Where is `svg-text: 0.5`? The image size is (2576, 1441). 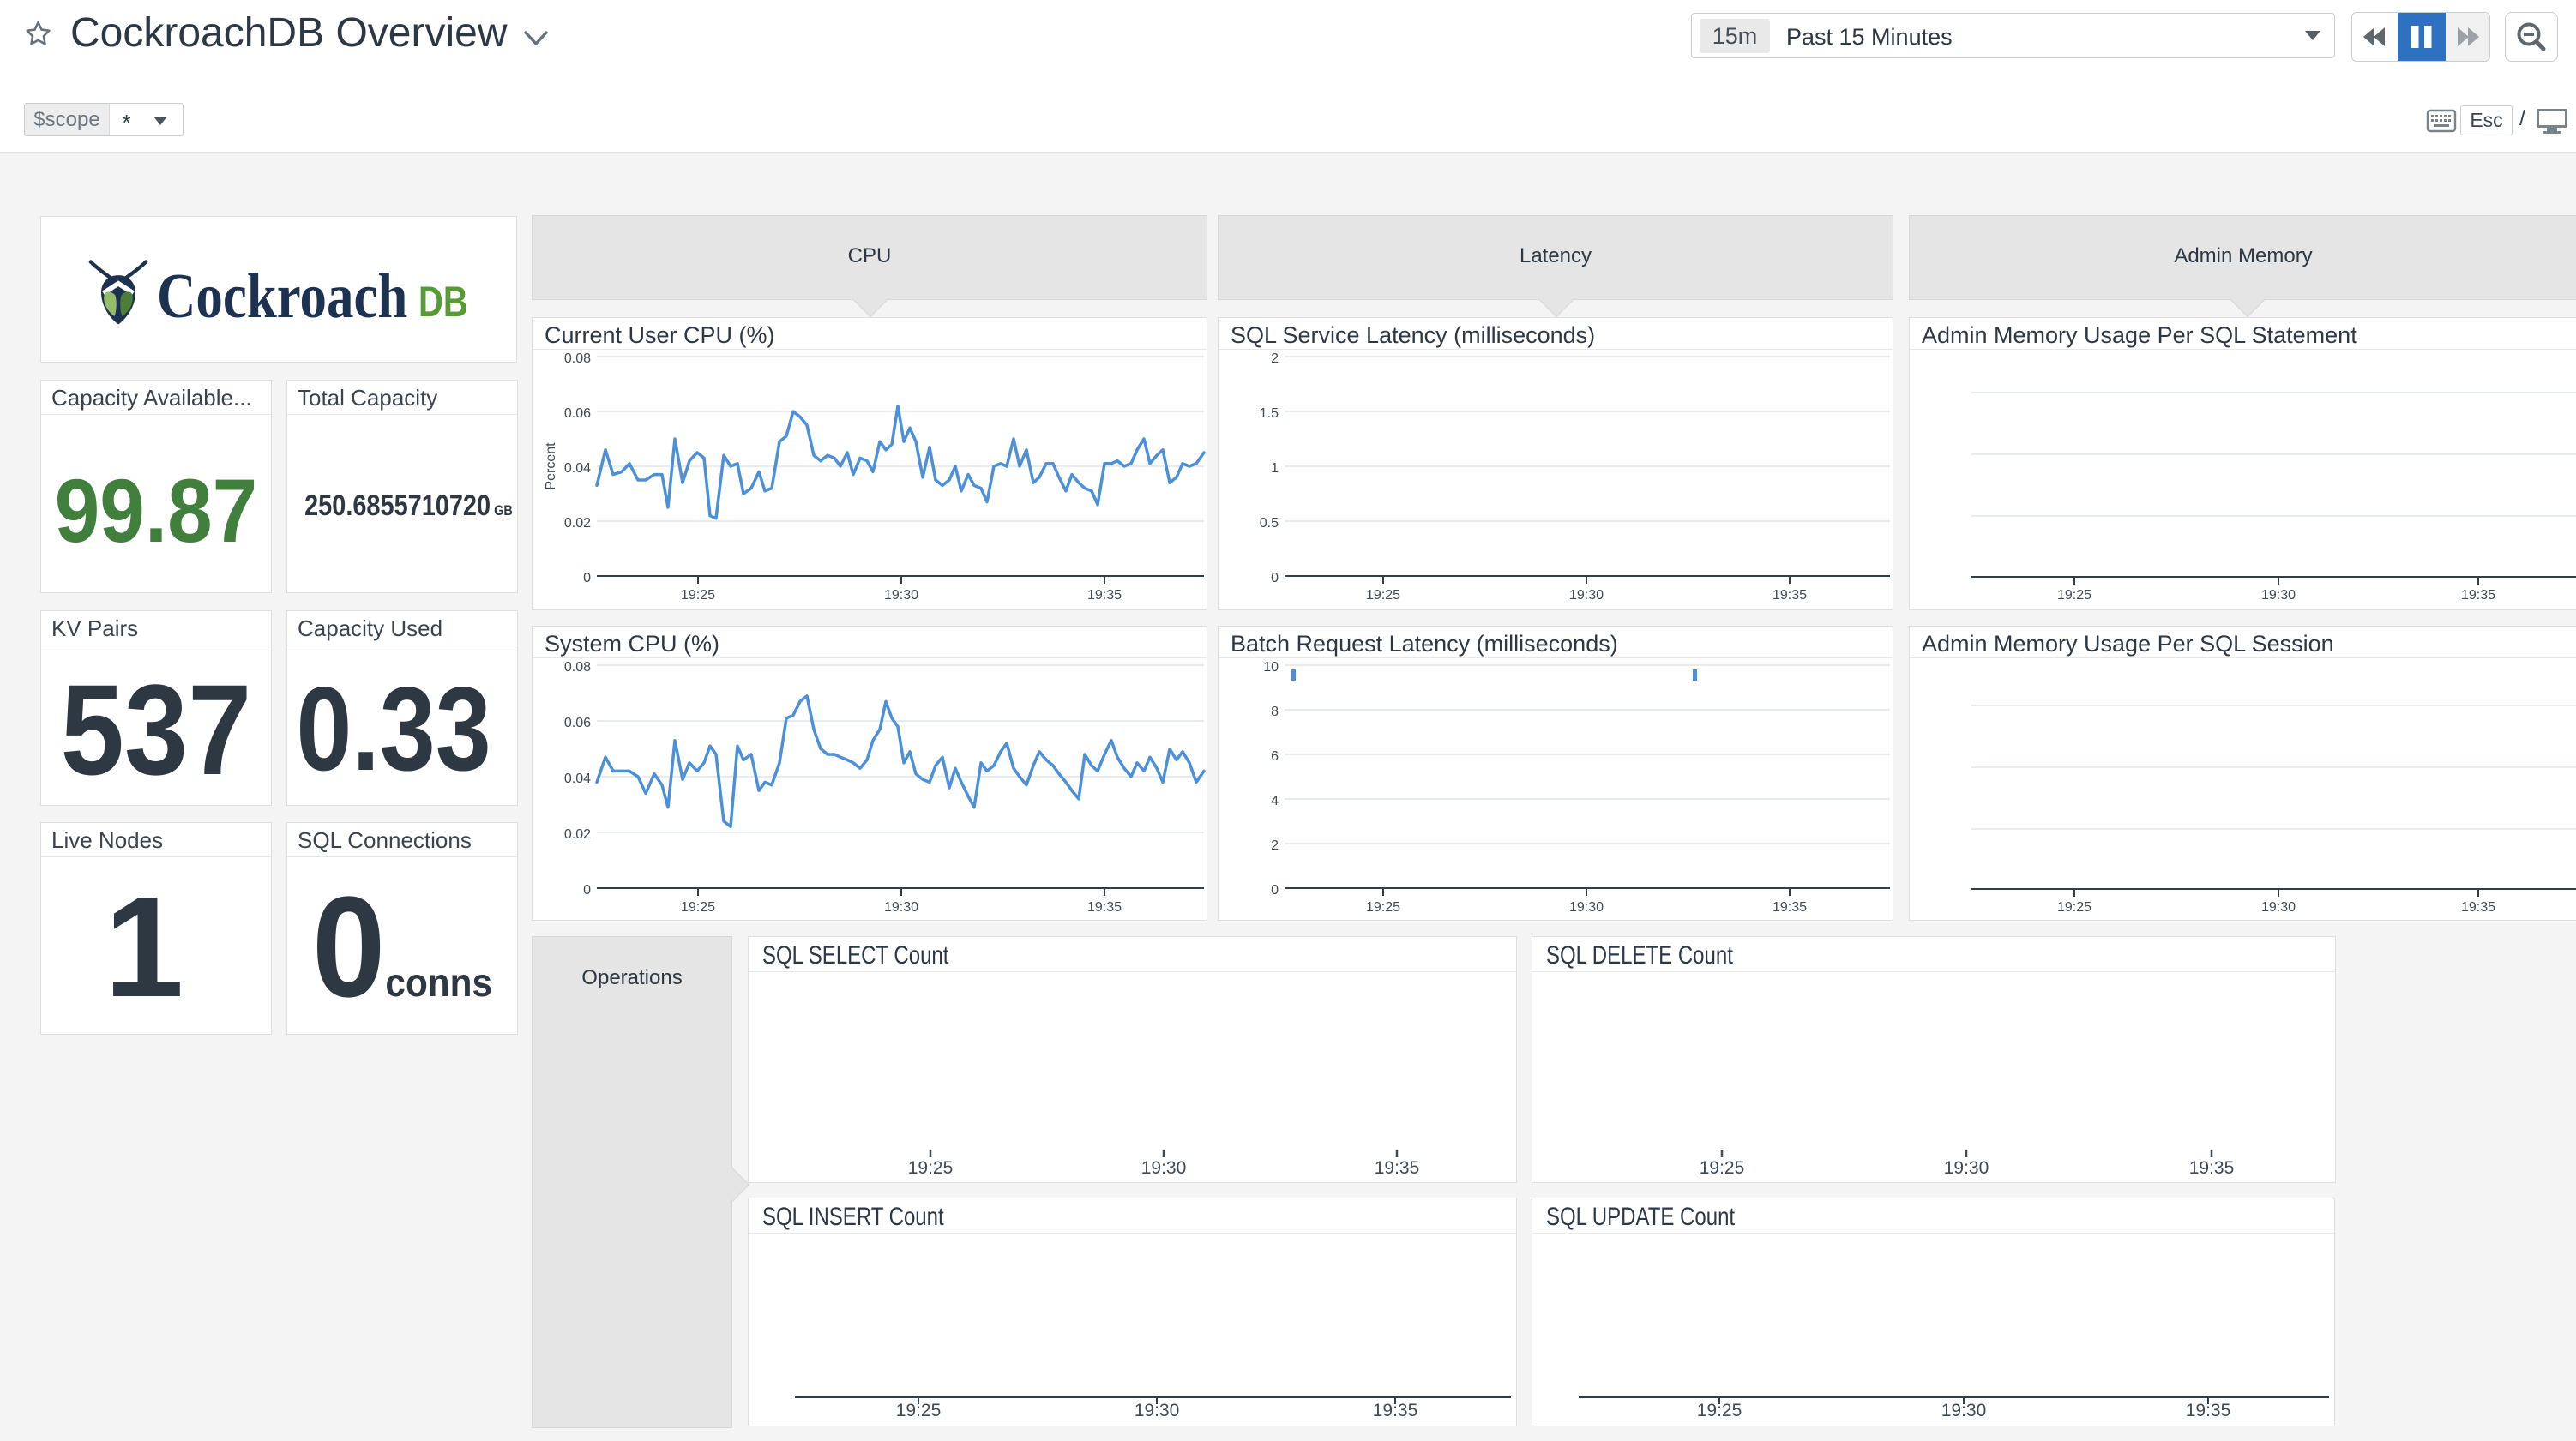 svg-text: 0.5 is located at coordinates (1269, 523).